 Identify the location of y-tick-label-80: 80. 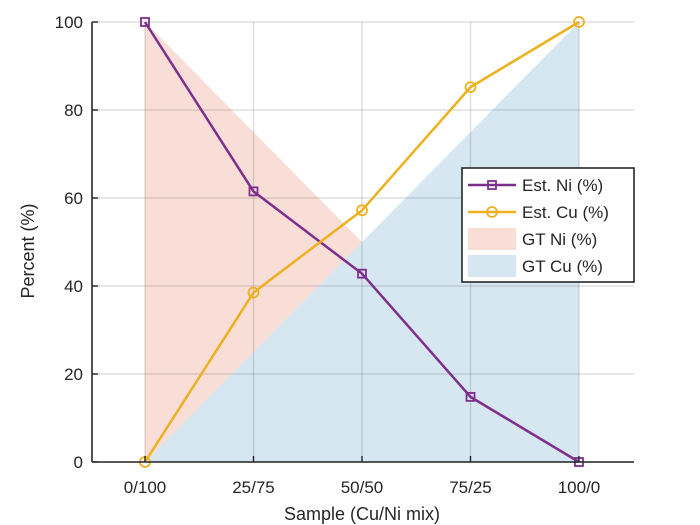
(73, 110).